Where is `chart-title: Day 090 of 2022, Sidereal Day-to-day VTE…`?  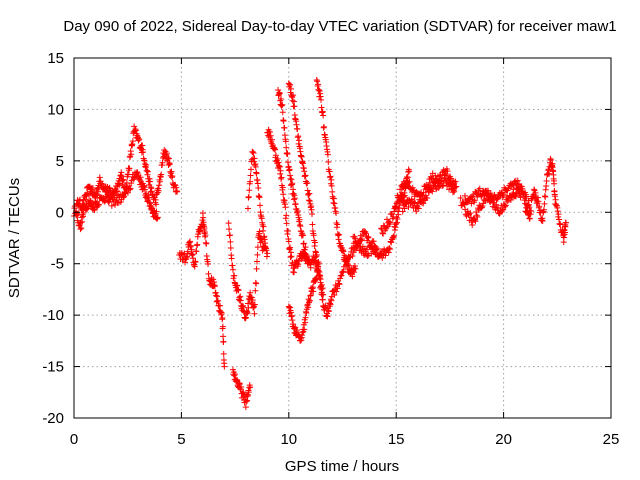 chart-title: Day 090 of 2022, Sidereal Day-to-day VTE… is located at coordinates (339, 26).